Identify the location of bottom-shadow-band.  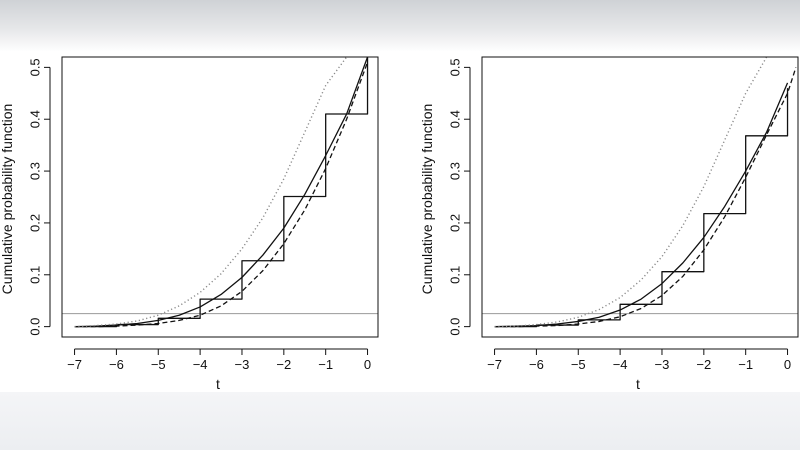
(400, 421).